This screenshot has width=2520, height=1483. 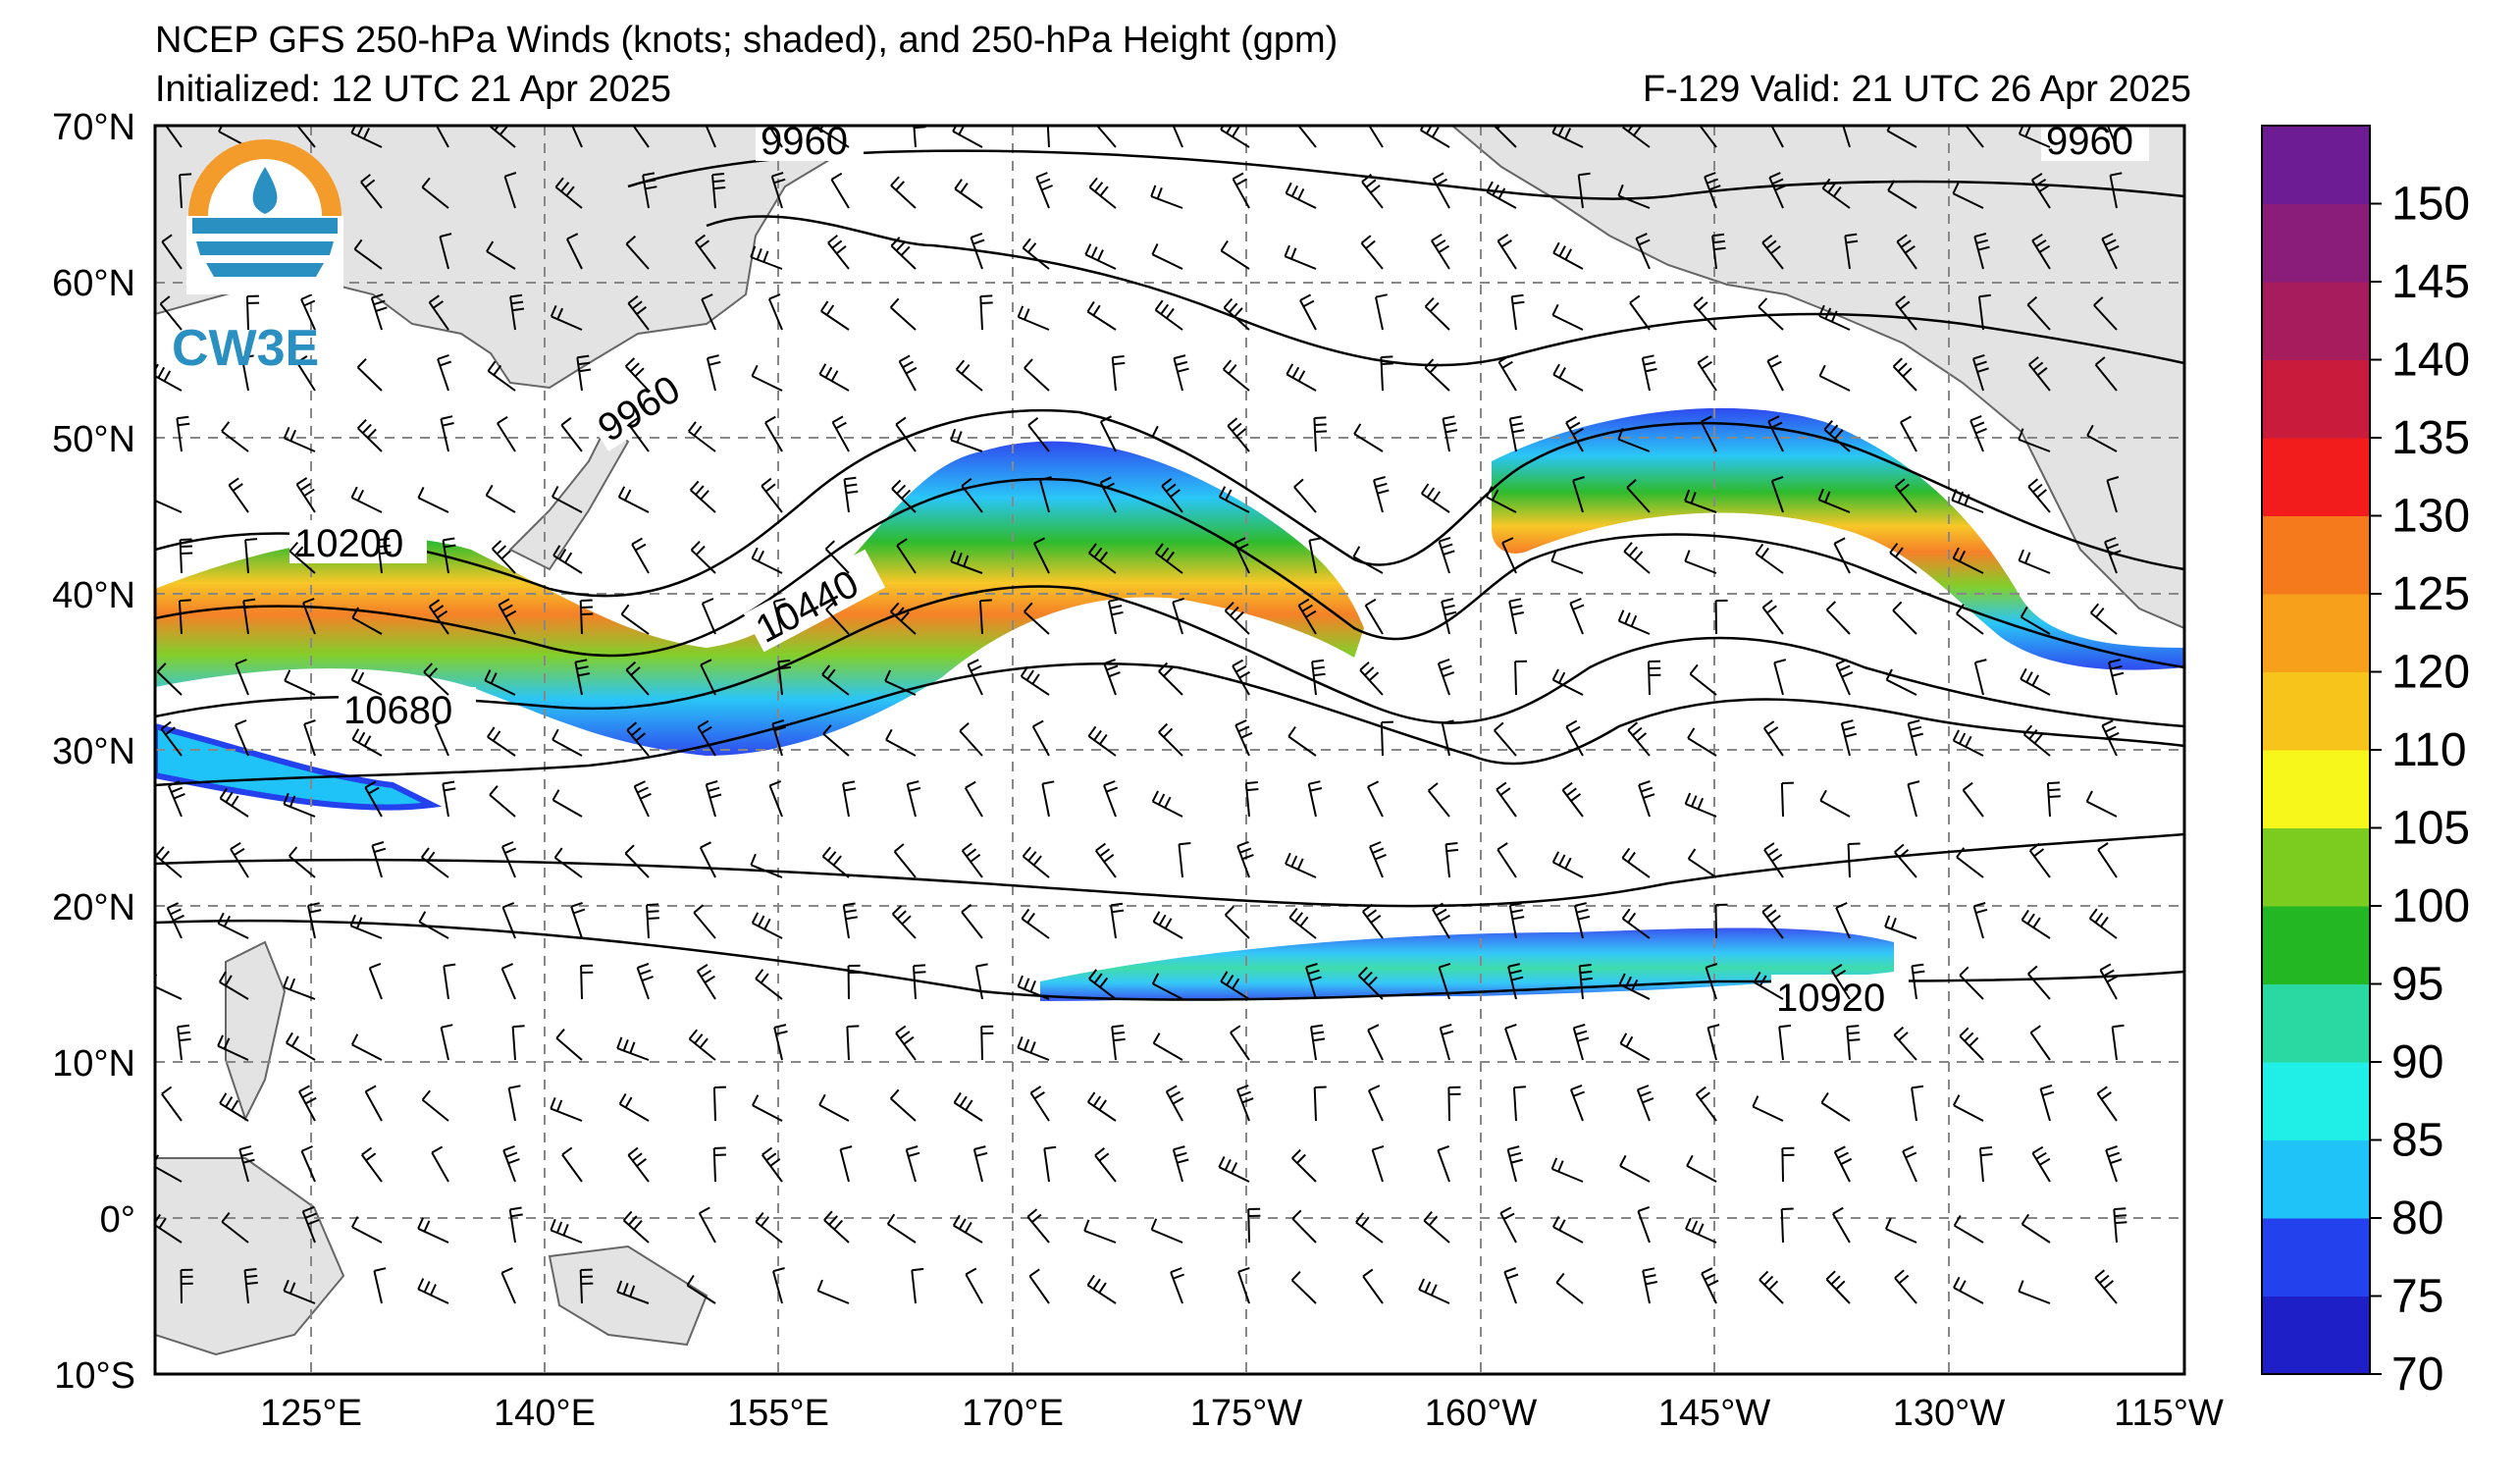 What do you see at coordinates (1838, 538) in the screenshot?
I see `jet-east` at bounding box center [1838, 538].